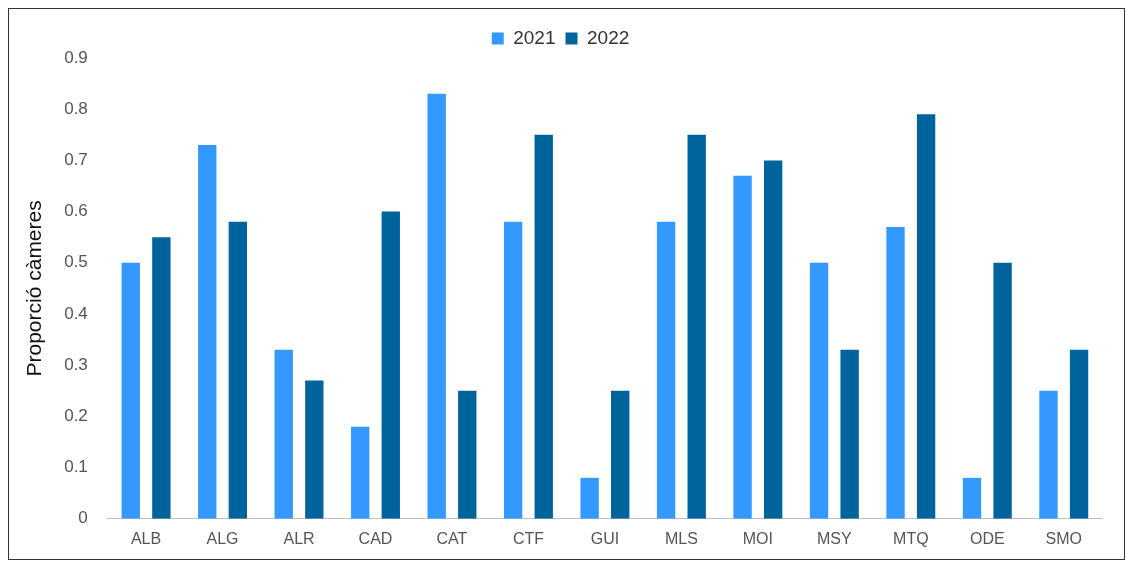  I want to click on x-tick-label: MTQ, so click(911, 538).